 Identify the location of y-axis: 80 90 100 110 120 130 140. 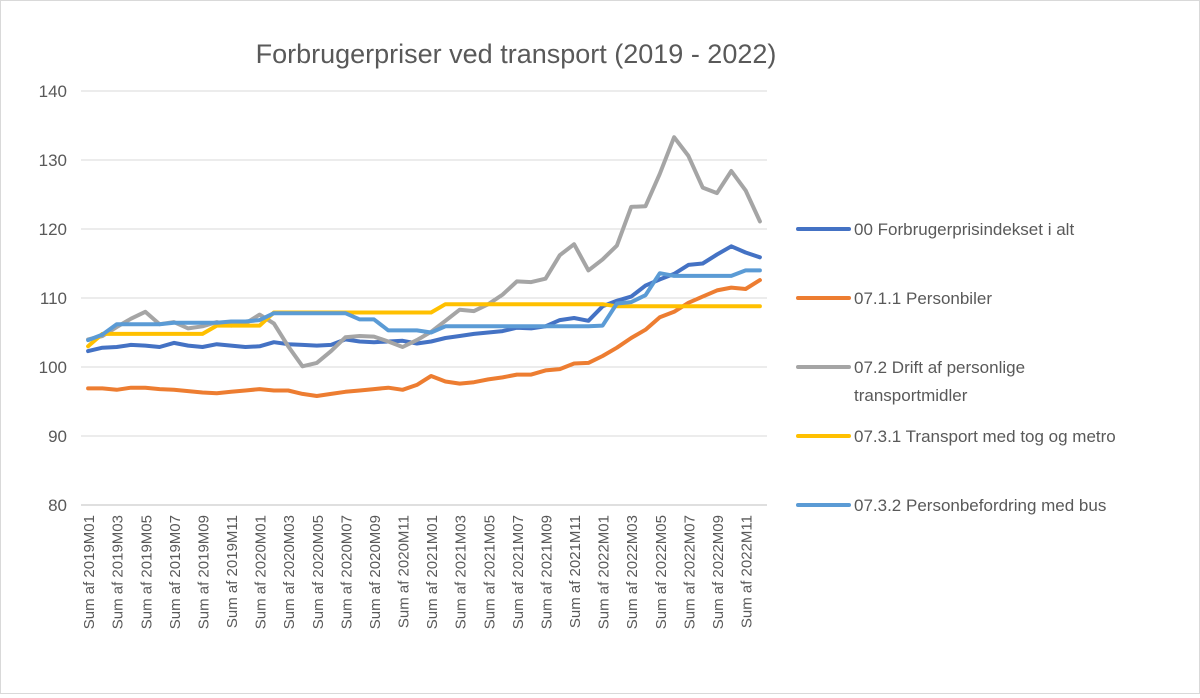
(53, 298).